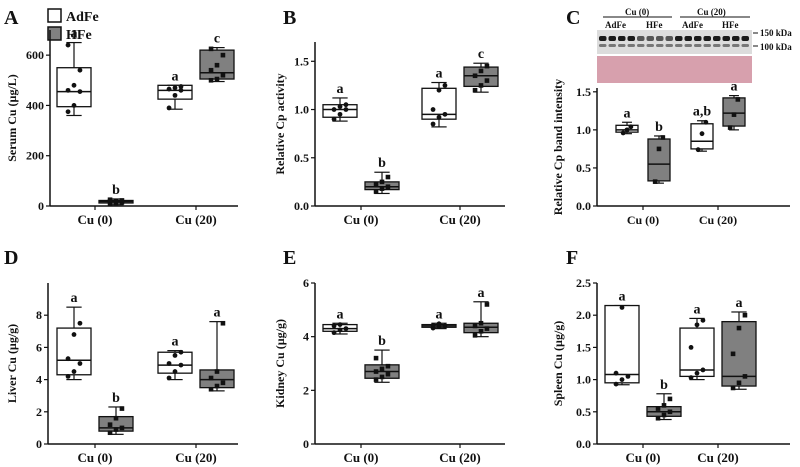 The image size is (800, 467). What do you see at coordinates (121, 356) in the screenshot?
I see `panel-d: D 0 2 4 6 8 Liver Cu (µg/g) Cu (0) Cu (20) a a b a` at bounding box center [121, 356].